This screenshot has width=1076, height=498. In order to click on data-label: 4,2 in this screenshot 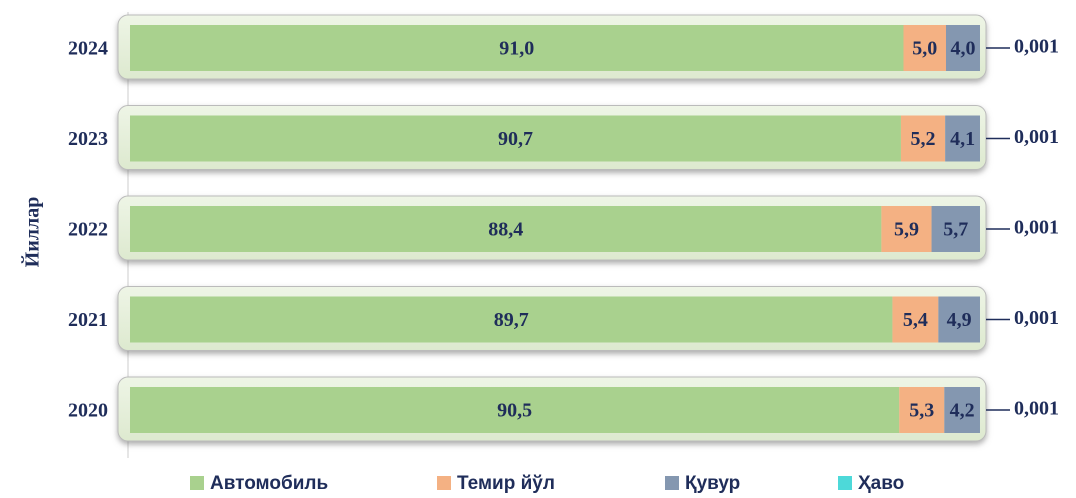, I will do `click(962, 411)`.